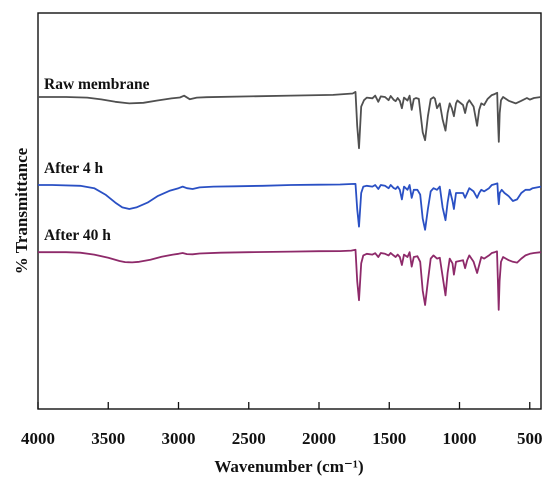 The height and width of the screenshot is (485, 550). Describe the element at coordinates (73, 168) in the screenshot. I see `series-label: After 4 h` at that location.